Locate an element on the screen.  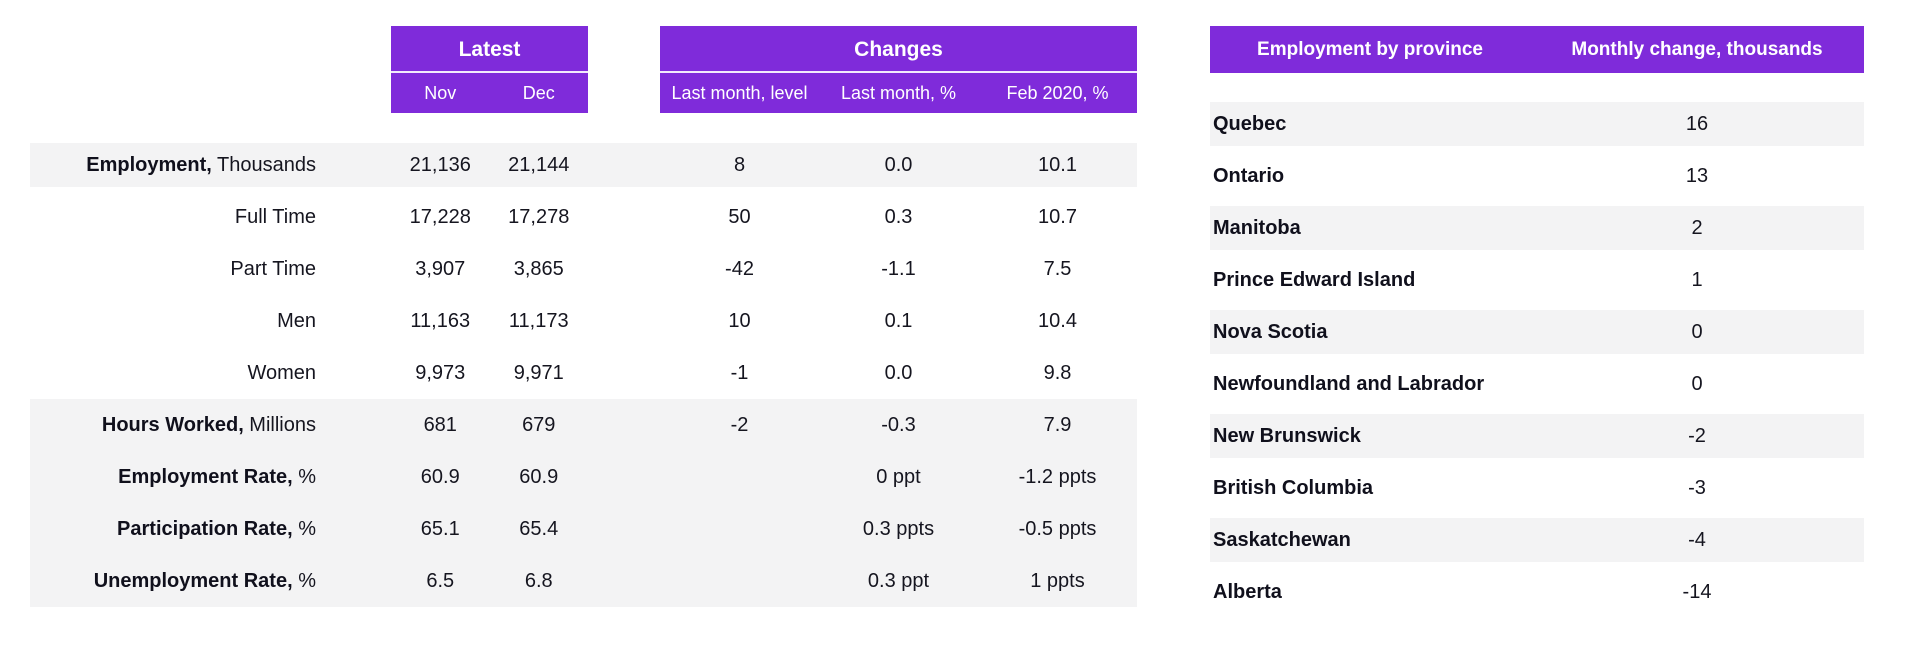
latest-subheaders: Nov Dec is located at coordinates (489, 93).